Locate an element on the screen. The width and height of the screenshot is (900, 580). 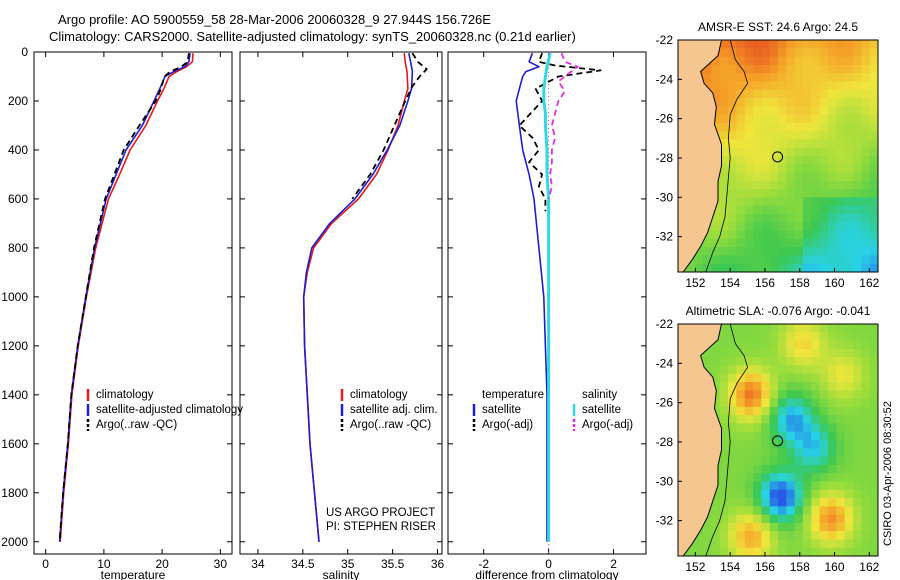
legend-label: climatology is located at coordinates (379, 395).